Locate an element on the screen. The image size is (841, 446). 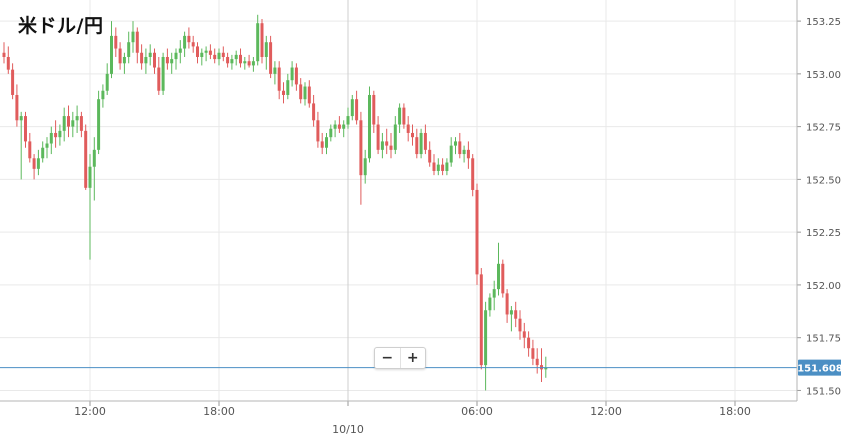
y-tick-label: 152.750 is located at coordinates (823, 128).